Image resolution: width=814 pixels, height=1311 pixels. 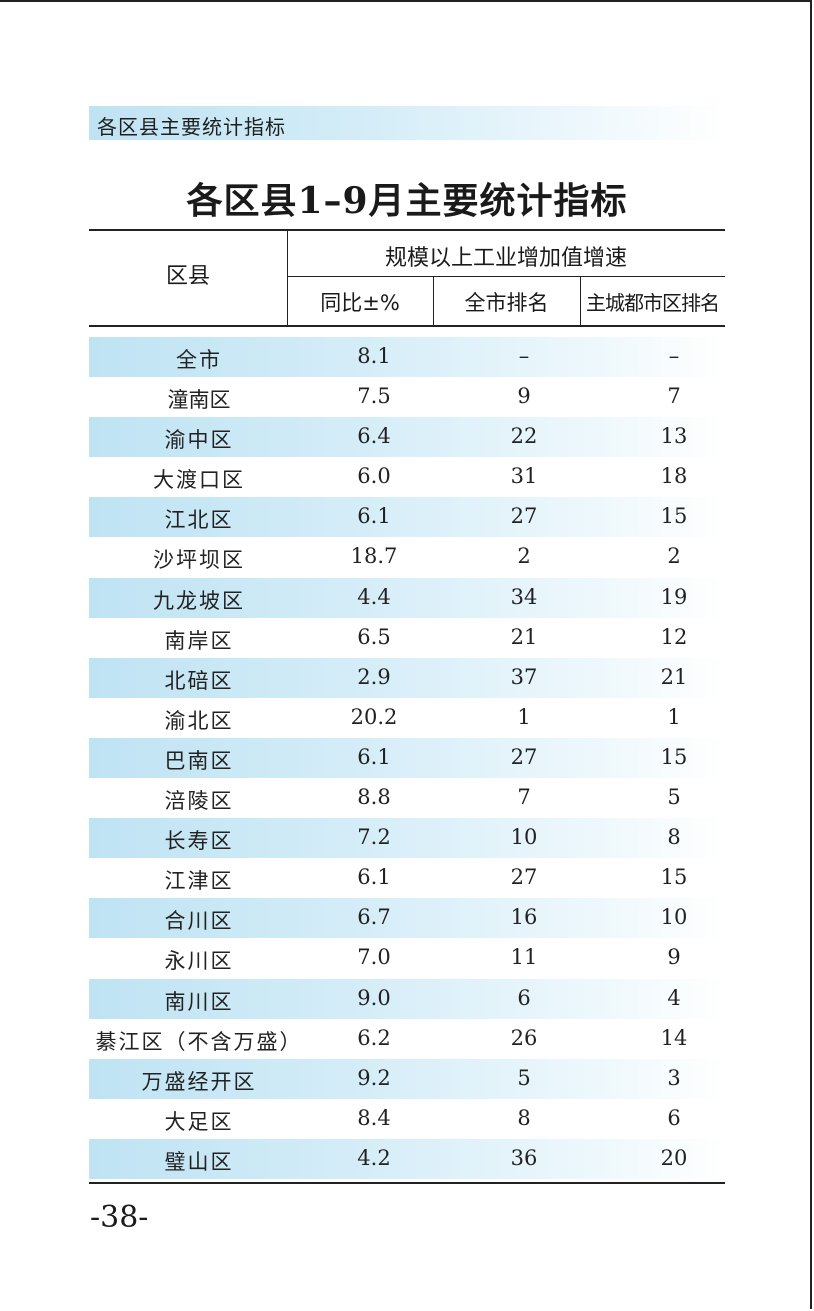 I want to click on main-city-rank-cell: 8, so click(x=674, y=837).